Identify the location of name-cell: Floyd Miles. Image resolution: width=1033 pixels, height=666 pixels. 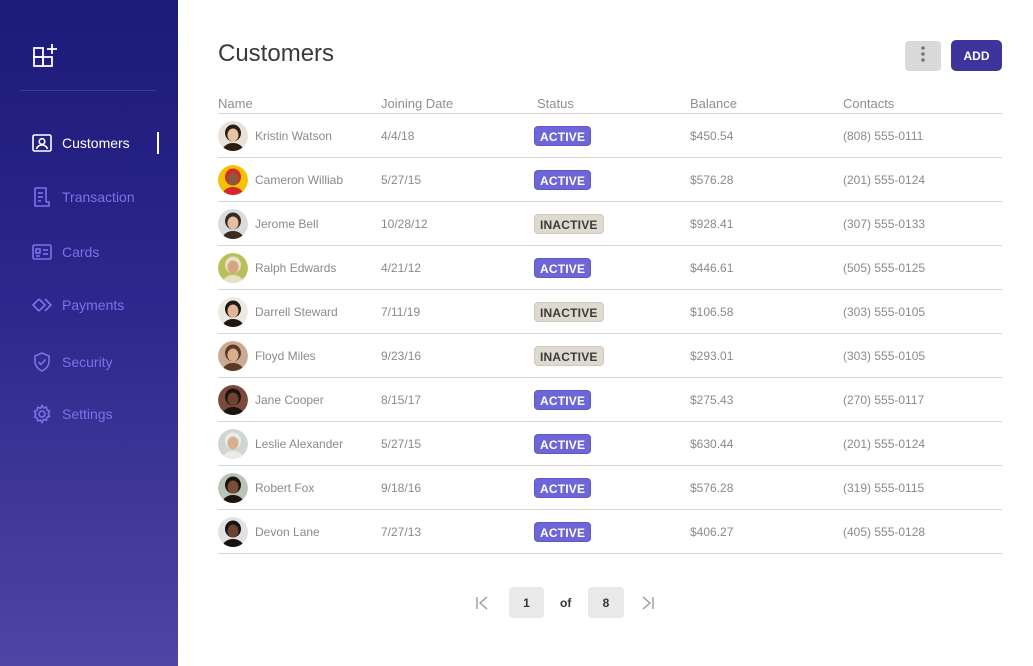
(267, 356).